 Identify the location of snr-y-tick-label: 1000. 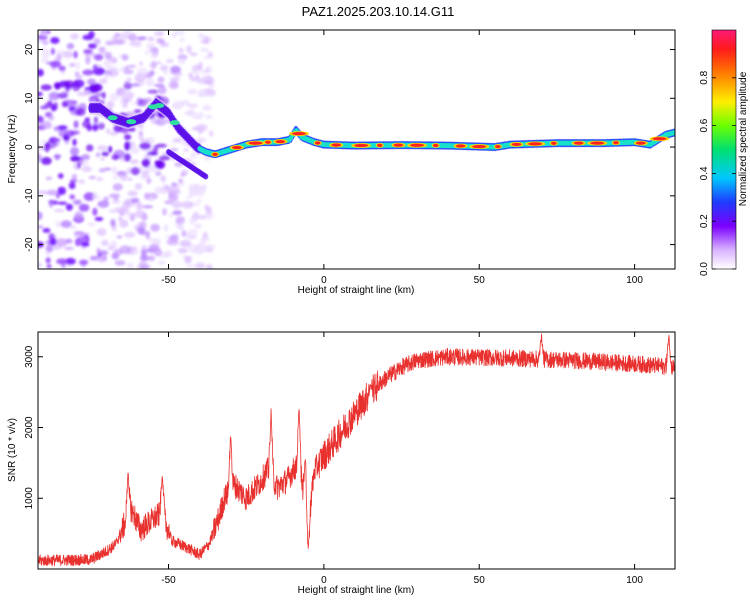
(29, 498).